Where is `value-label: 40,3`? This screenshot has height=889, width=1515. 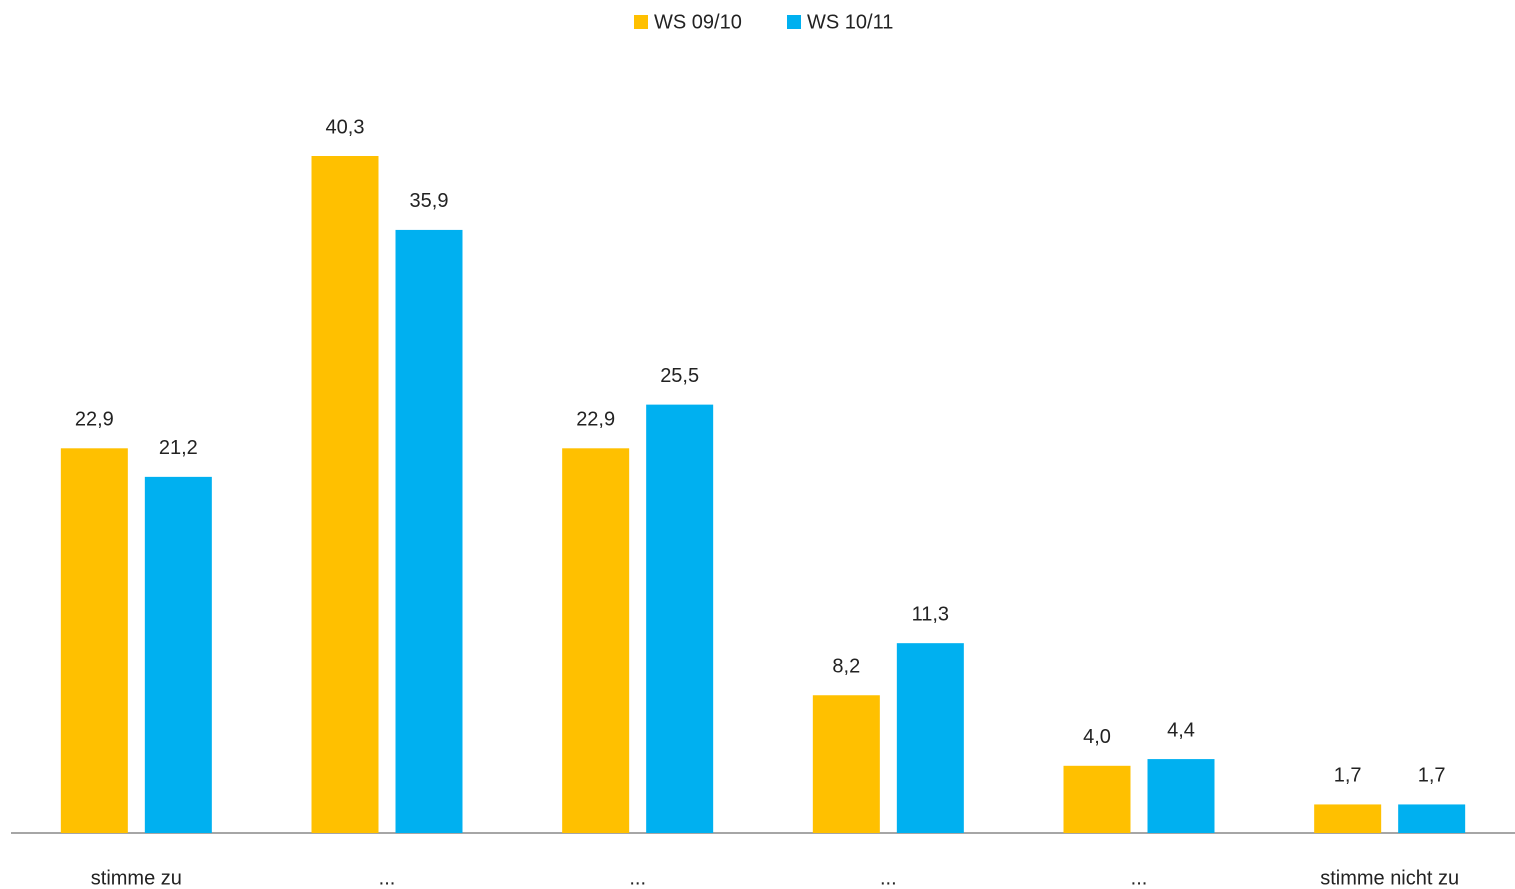
value-label: 40,3 is located at coordinates (345, 127).